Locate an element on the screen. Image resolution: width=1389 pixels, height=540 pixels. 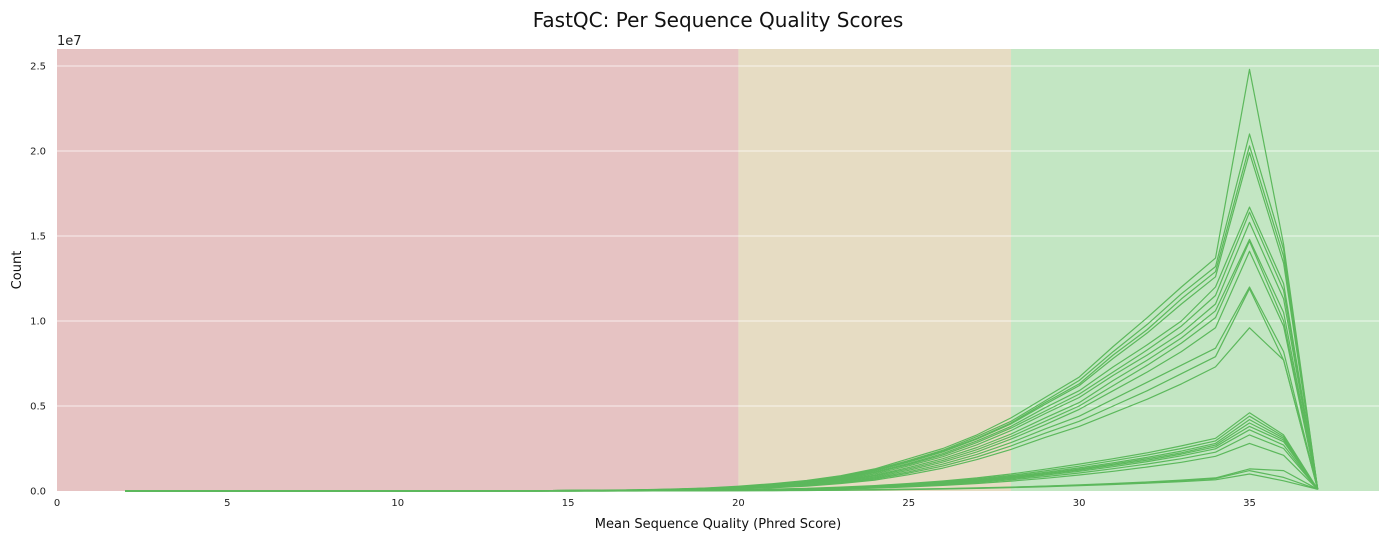
y-axis-label: Count is located at coordinates (17, 270).